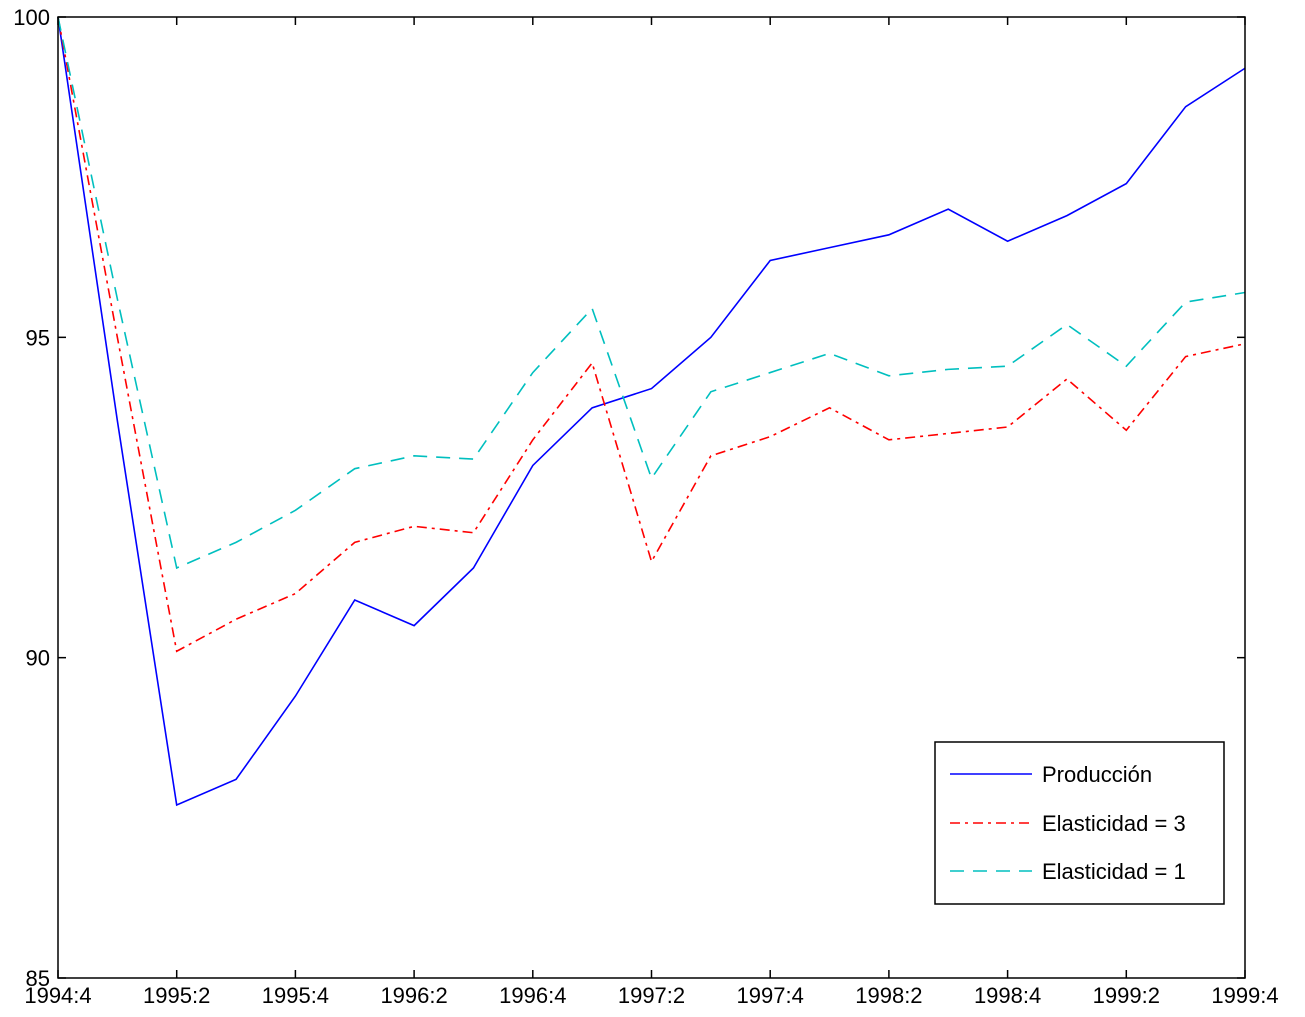 This screenshot has height=1017, width=1305. Describe the element at coordinates (176, 995) in the screenshot. I see `x-tick-label-1: 1995:2` at that location.